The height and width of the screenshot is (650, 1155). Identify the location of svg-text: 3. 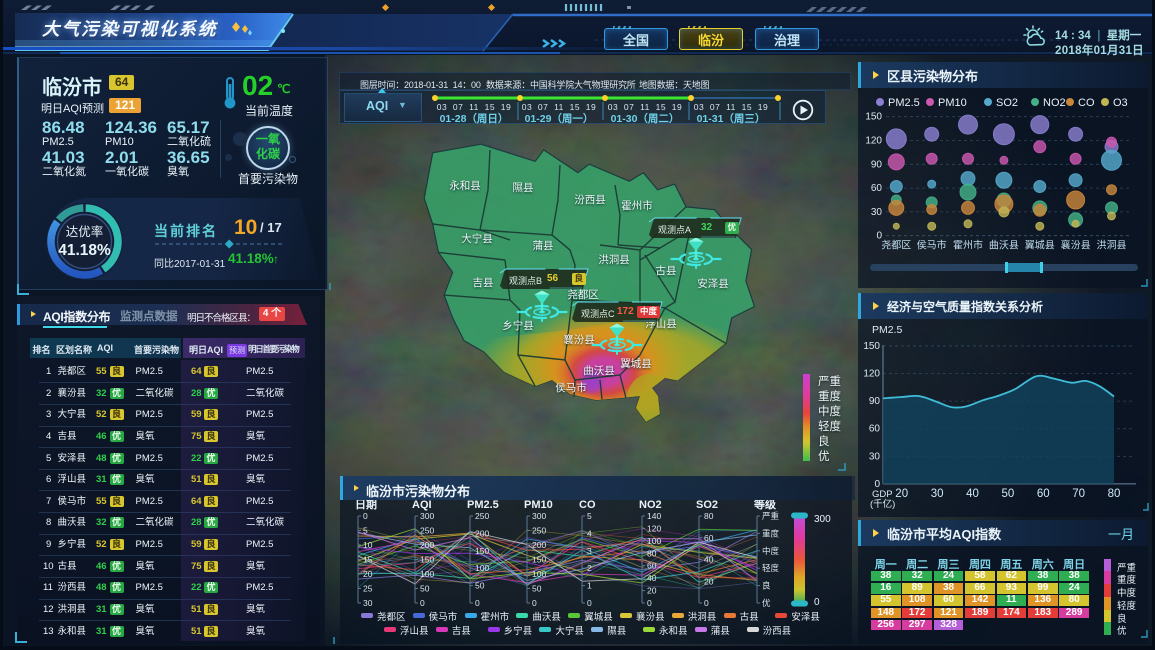
(589, 551).